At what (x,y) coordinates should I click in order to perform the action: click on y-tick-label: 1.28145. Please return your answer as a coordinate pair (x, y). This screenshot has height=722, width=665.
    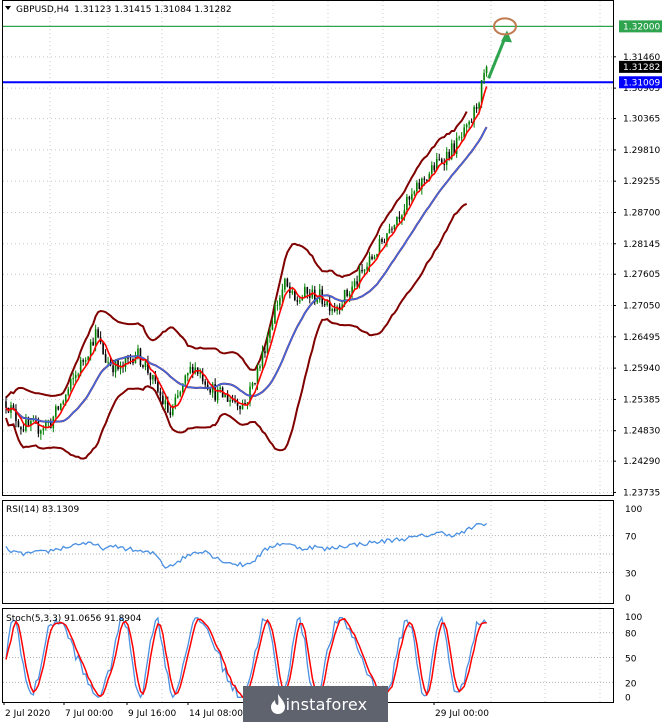
    Looking at the image, I should click on (641, 245).